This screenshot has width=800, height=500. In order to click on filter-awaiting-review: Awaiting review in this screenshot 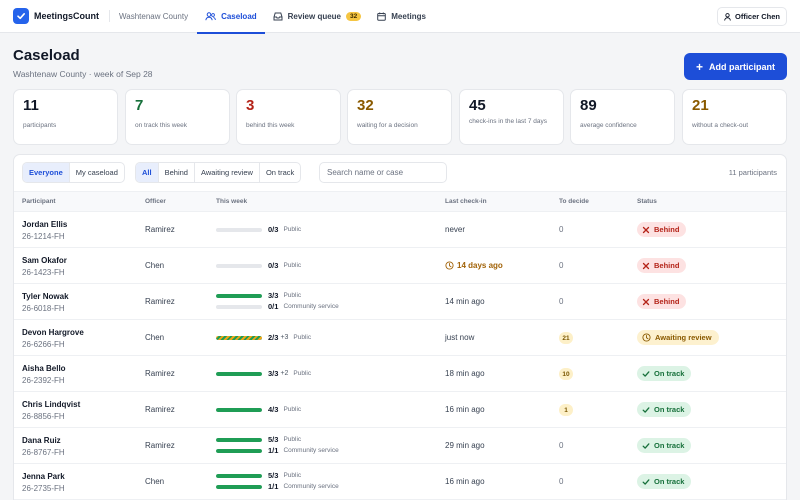, I will do `click(227, 172)`.